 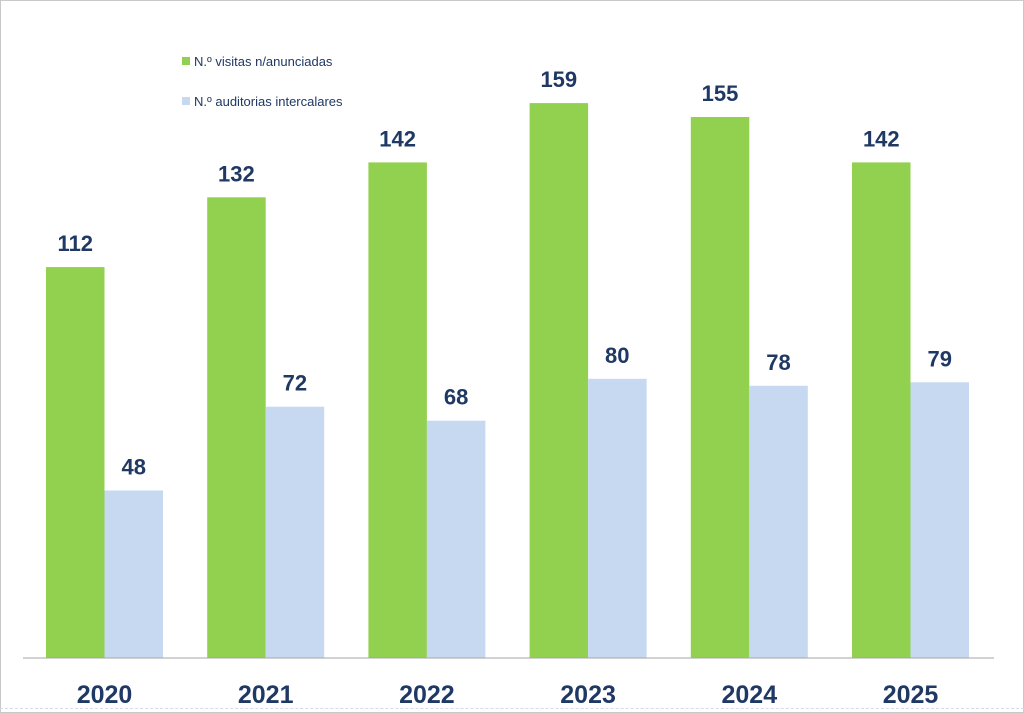 I want to click on bottom-dashed-border, so click(x=512, y=708).